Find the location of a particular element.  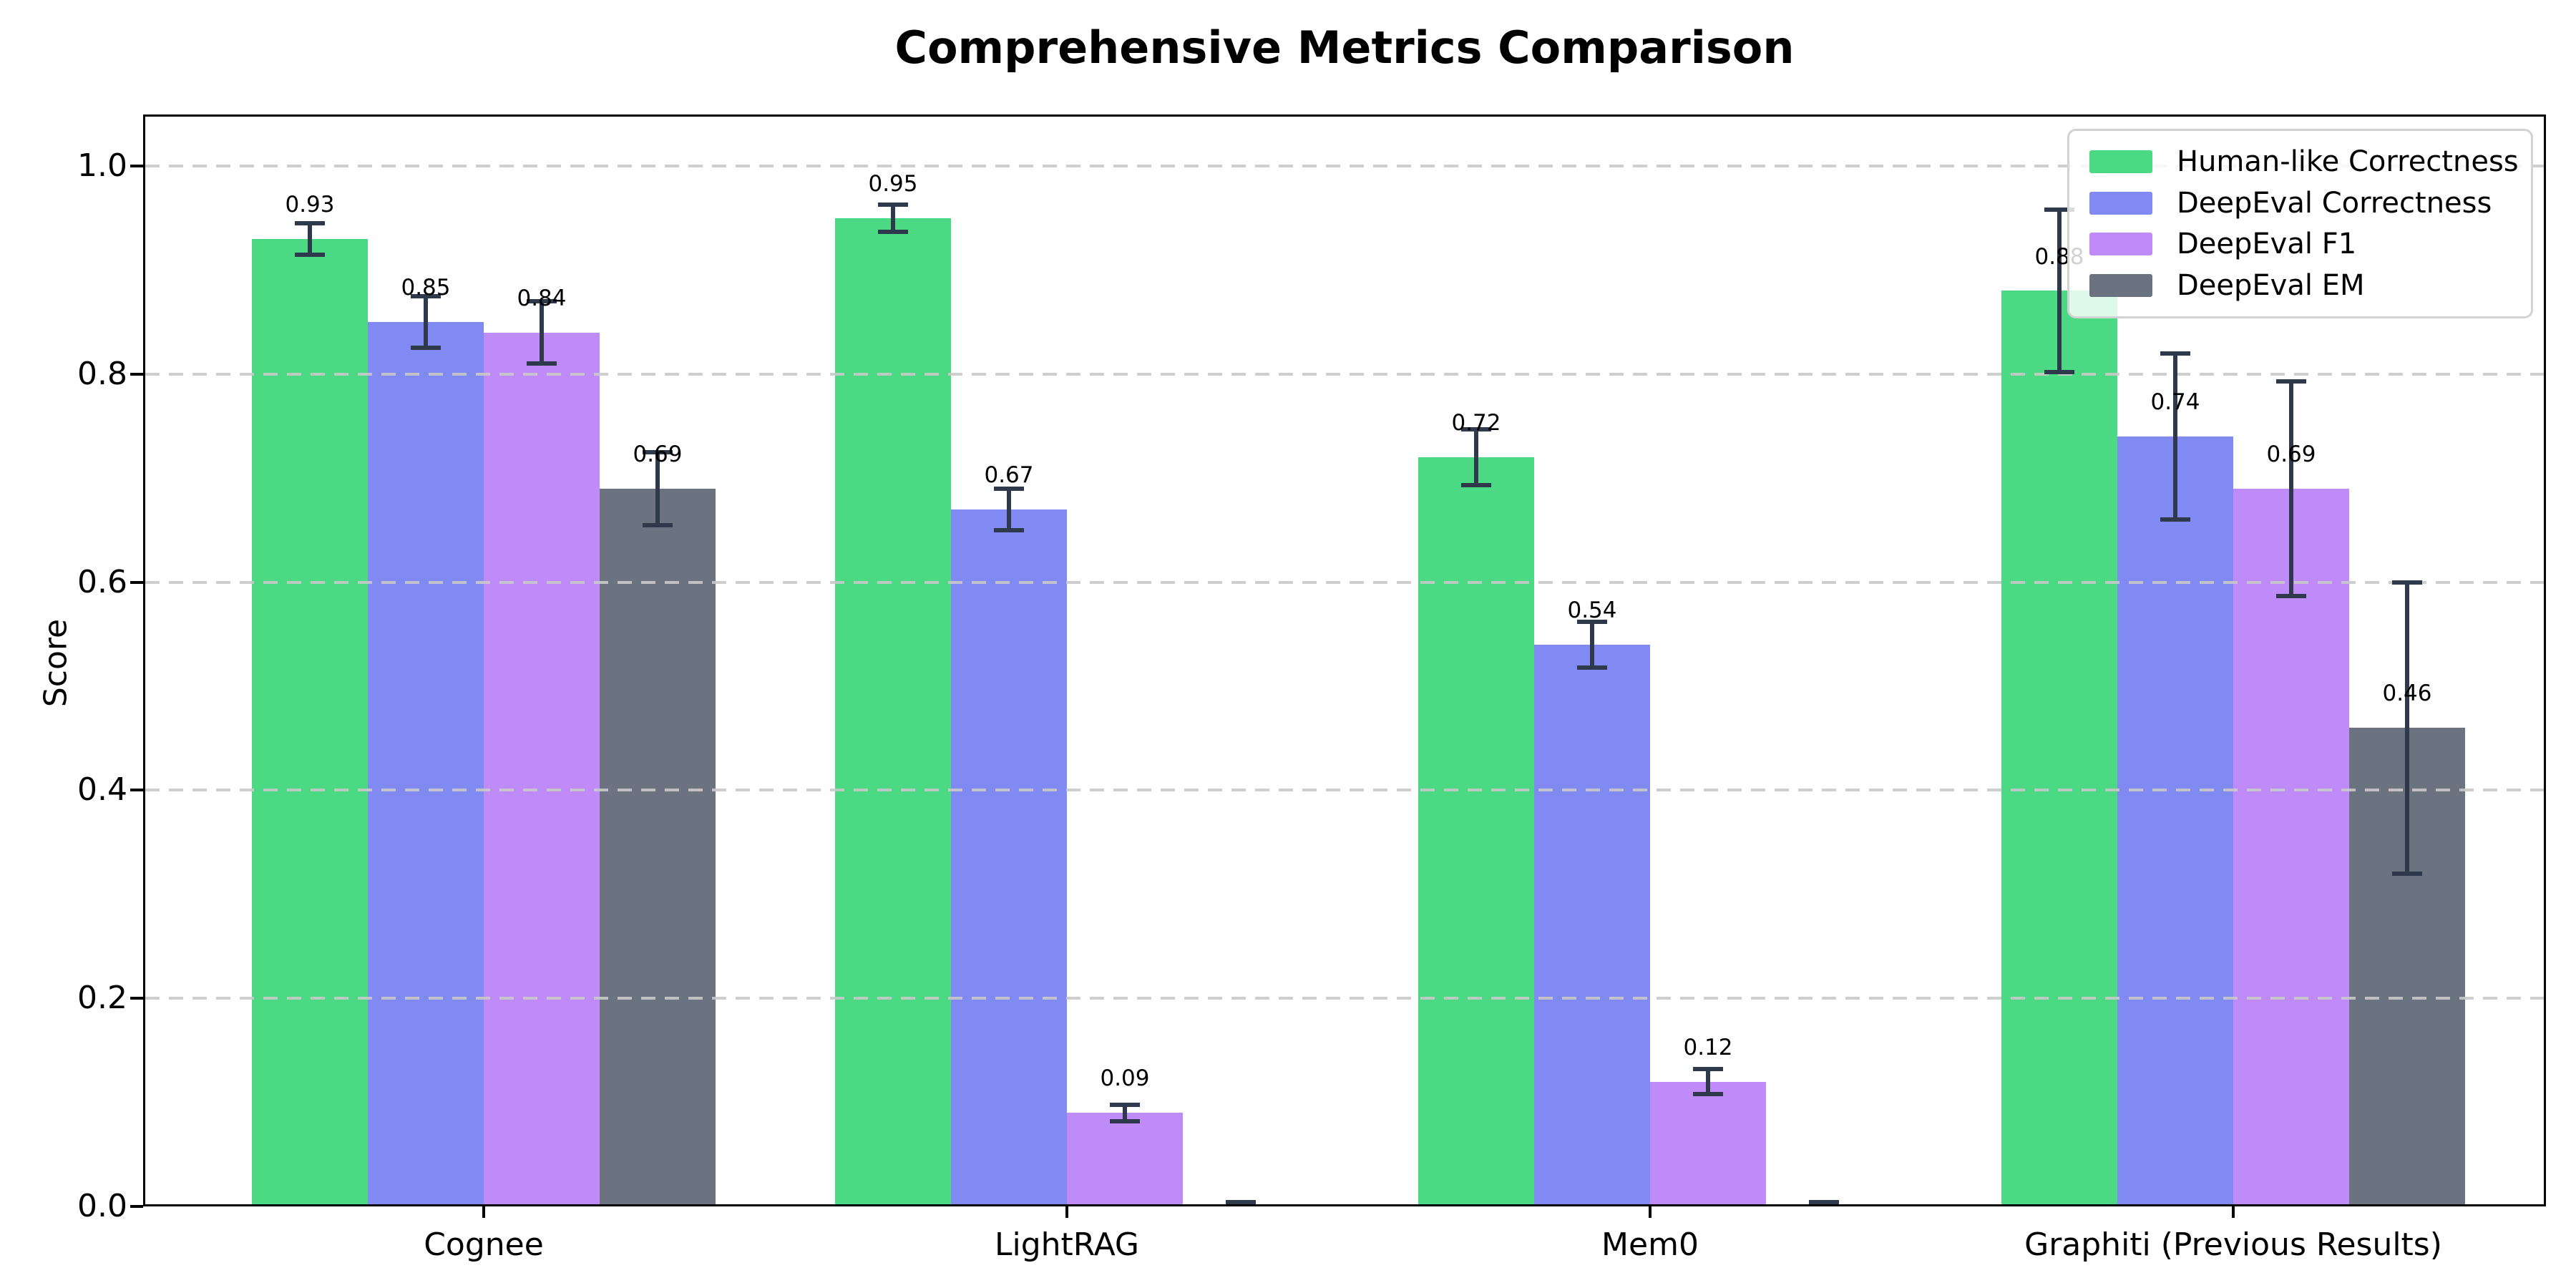

y-tick-label: 0.4 is located at coordinates (102, 790).